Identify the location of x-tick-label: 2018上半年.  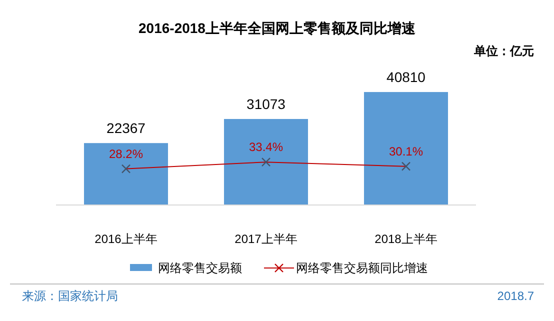
(406, 239).